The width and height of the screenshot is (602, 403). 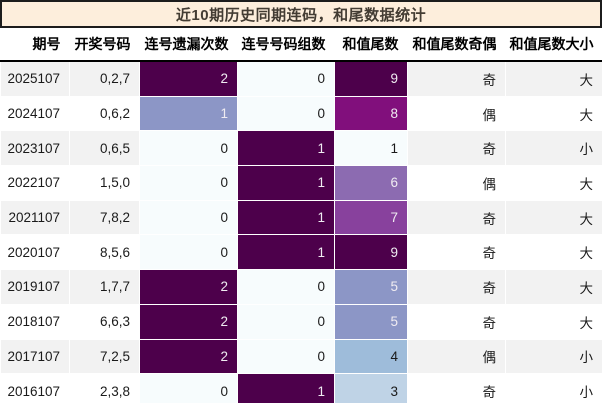 I want to click on column-header-parity: 和值尾数奇偶, so click(x=456, y=45).